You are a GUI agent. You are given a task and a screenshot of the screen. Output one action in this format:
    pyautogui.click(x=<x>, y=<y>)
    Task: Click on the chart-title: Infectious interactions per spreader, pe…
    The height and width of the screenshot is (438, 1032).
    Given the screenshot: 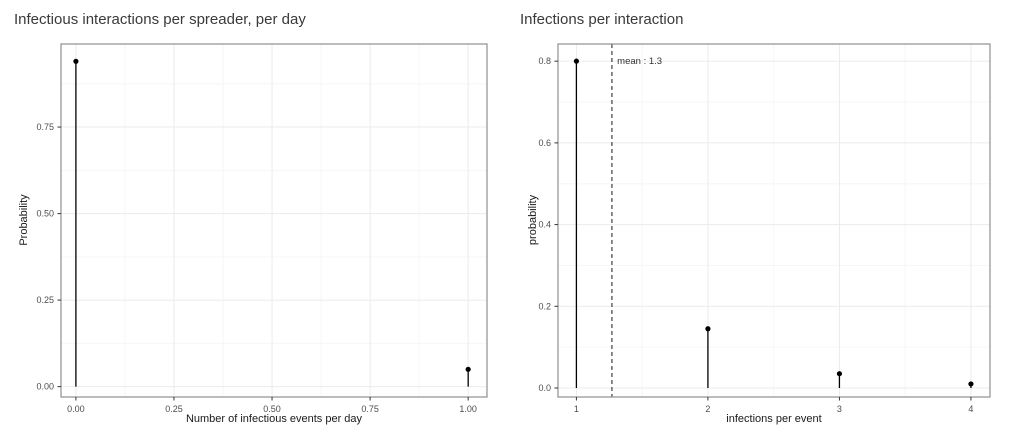 What is the action you would take?
    pyautogui.click(x=160, y=19)
    